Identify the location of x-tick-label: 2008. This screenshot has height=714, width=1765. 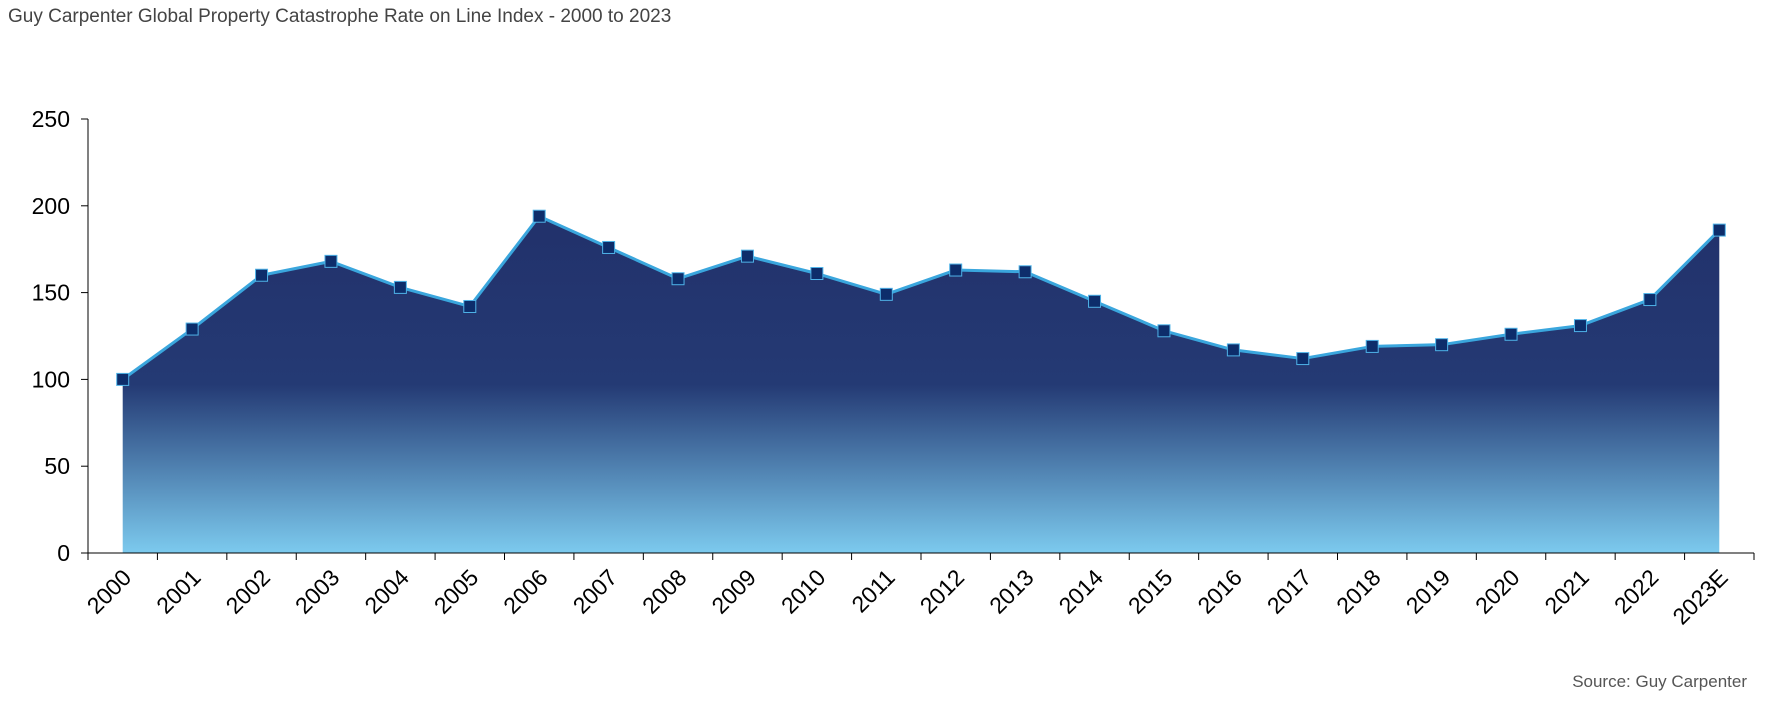
(664, 591).